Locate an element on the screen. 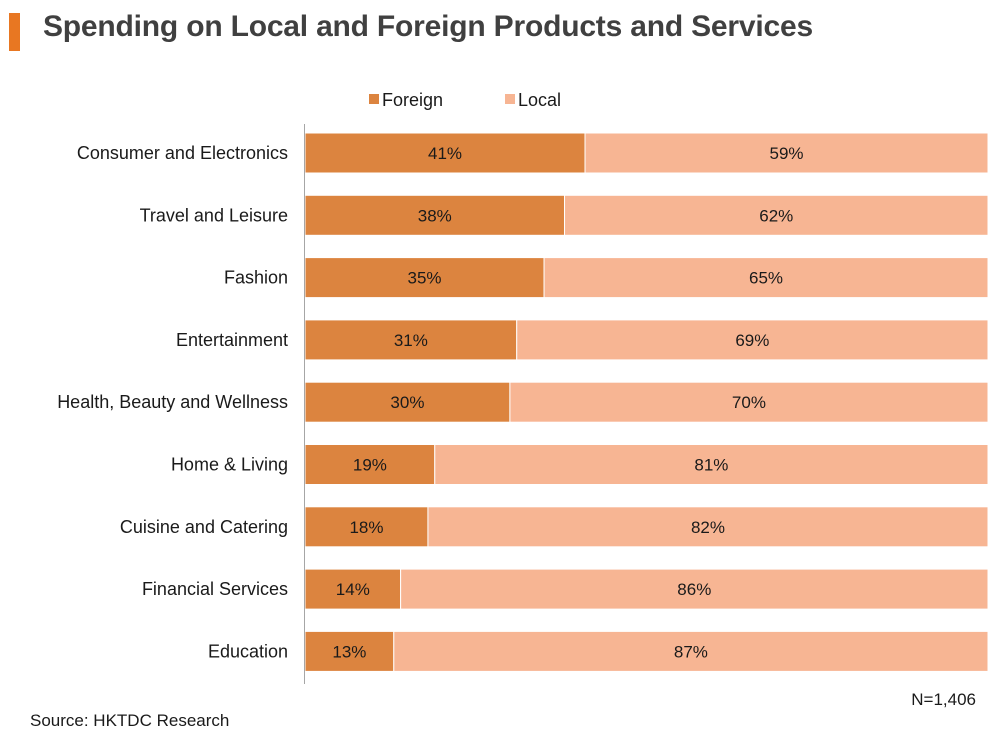 This screenshot has height=736, width=1000. data-label-local: 65% is located at coordinates (766, 278).